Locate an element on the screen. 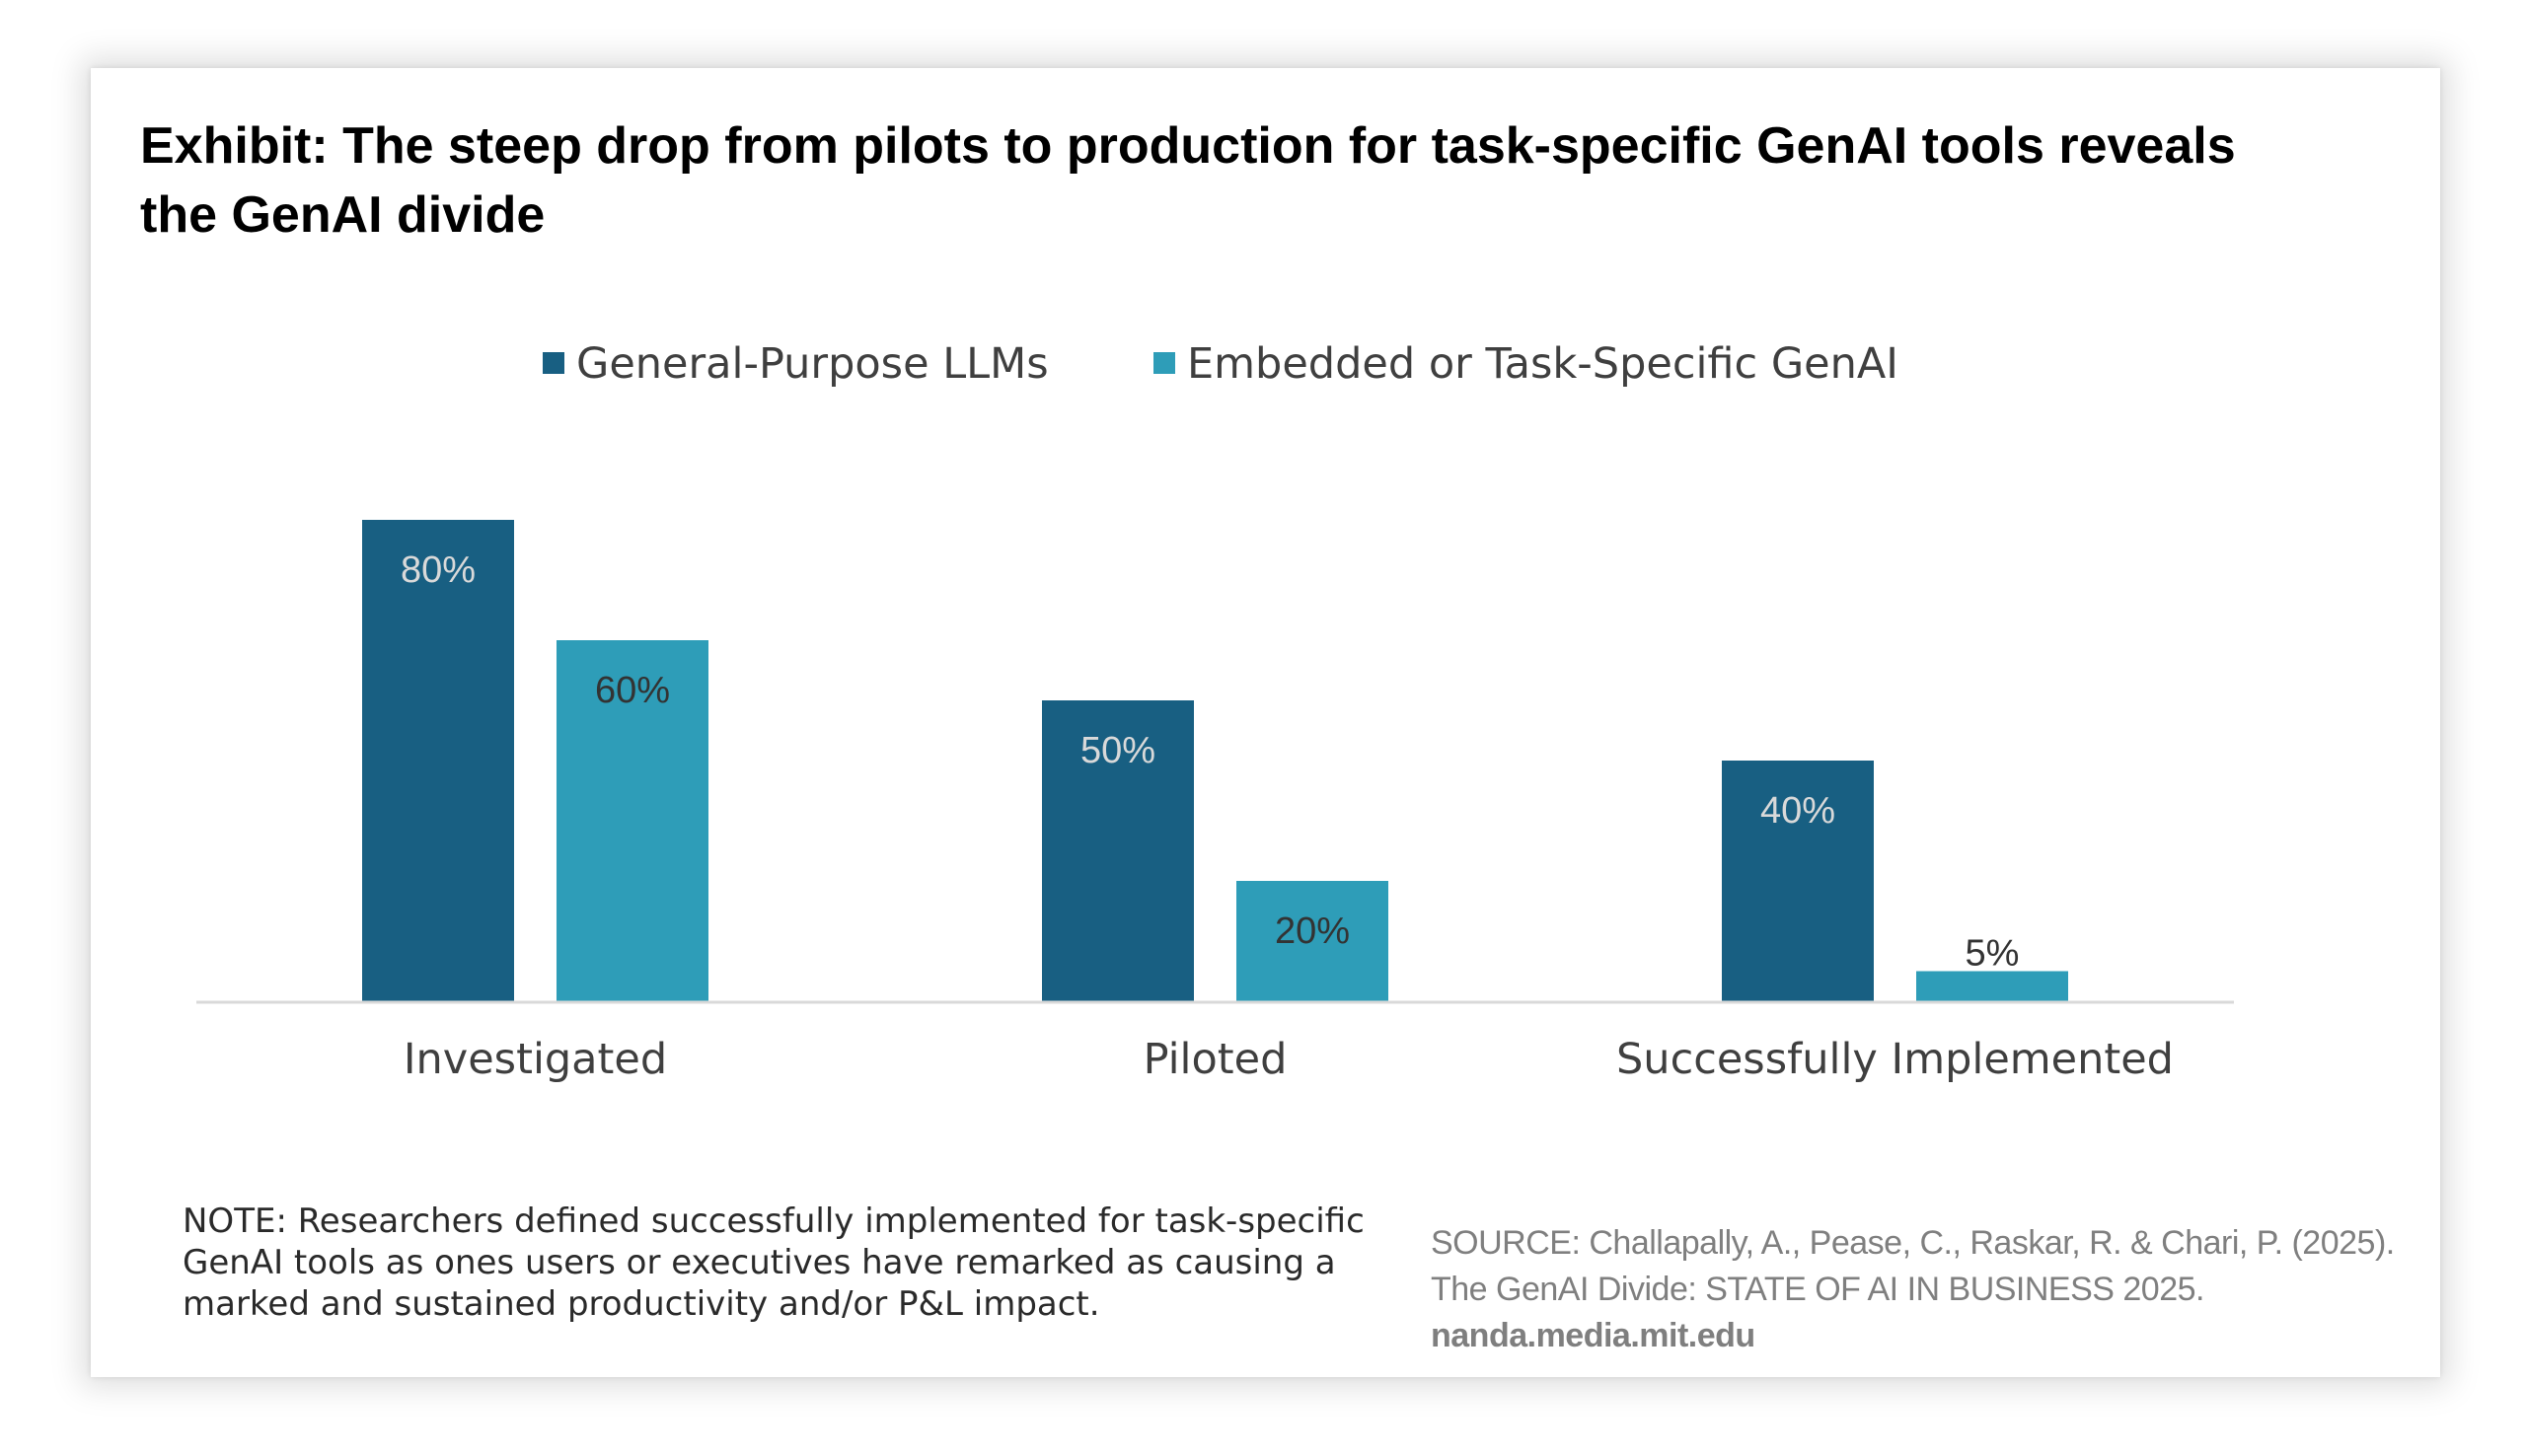 The image size is (2526, 1456). category-label-0: Investigated is located at coordinates (535, 1059).